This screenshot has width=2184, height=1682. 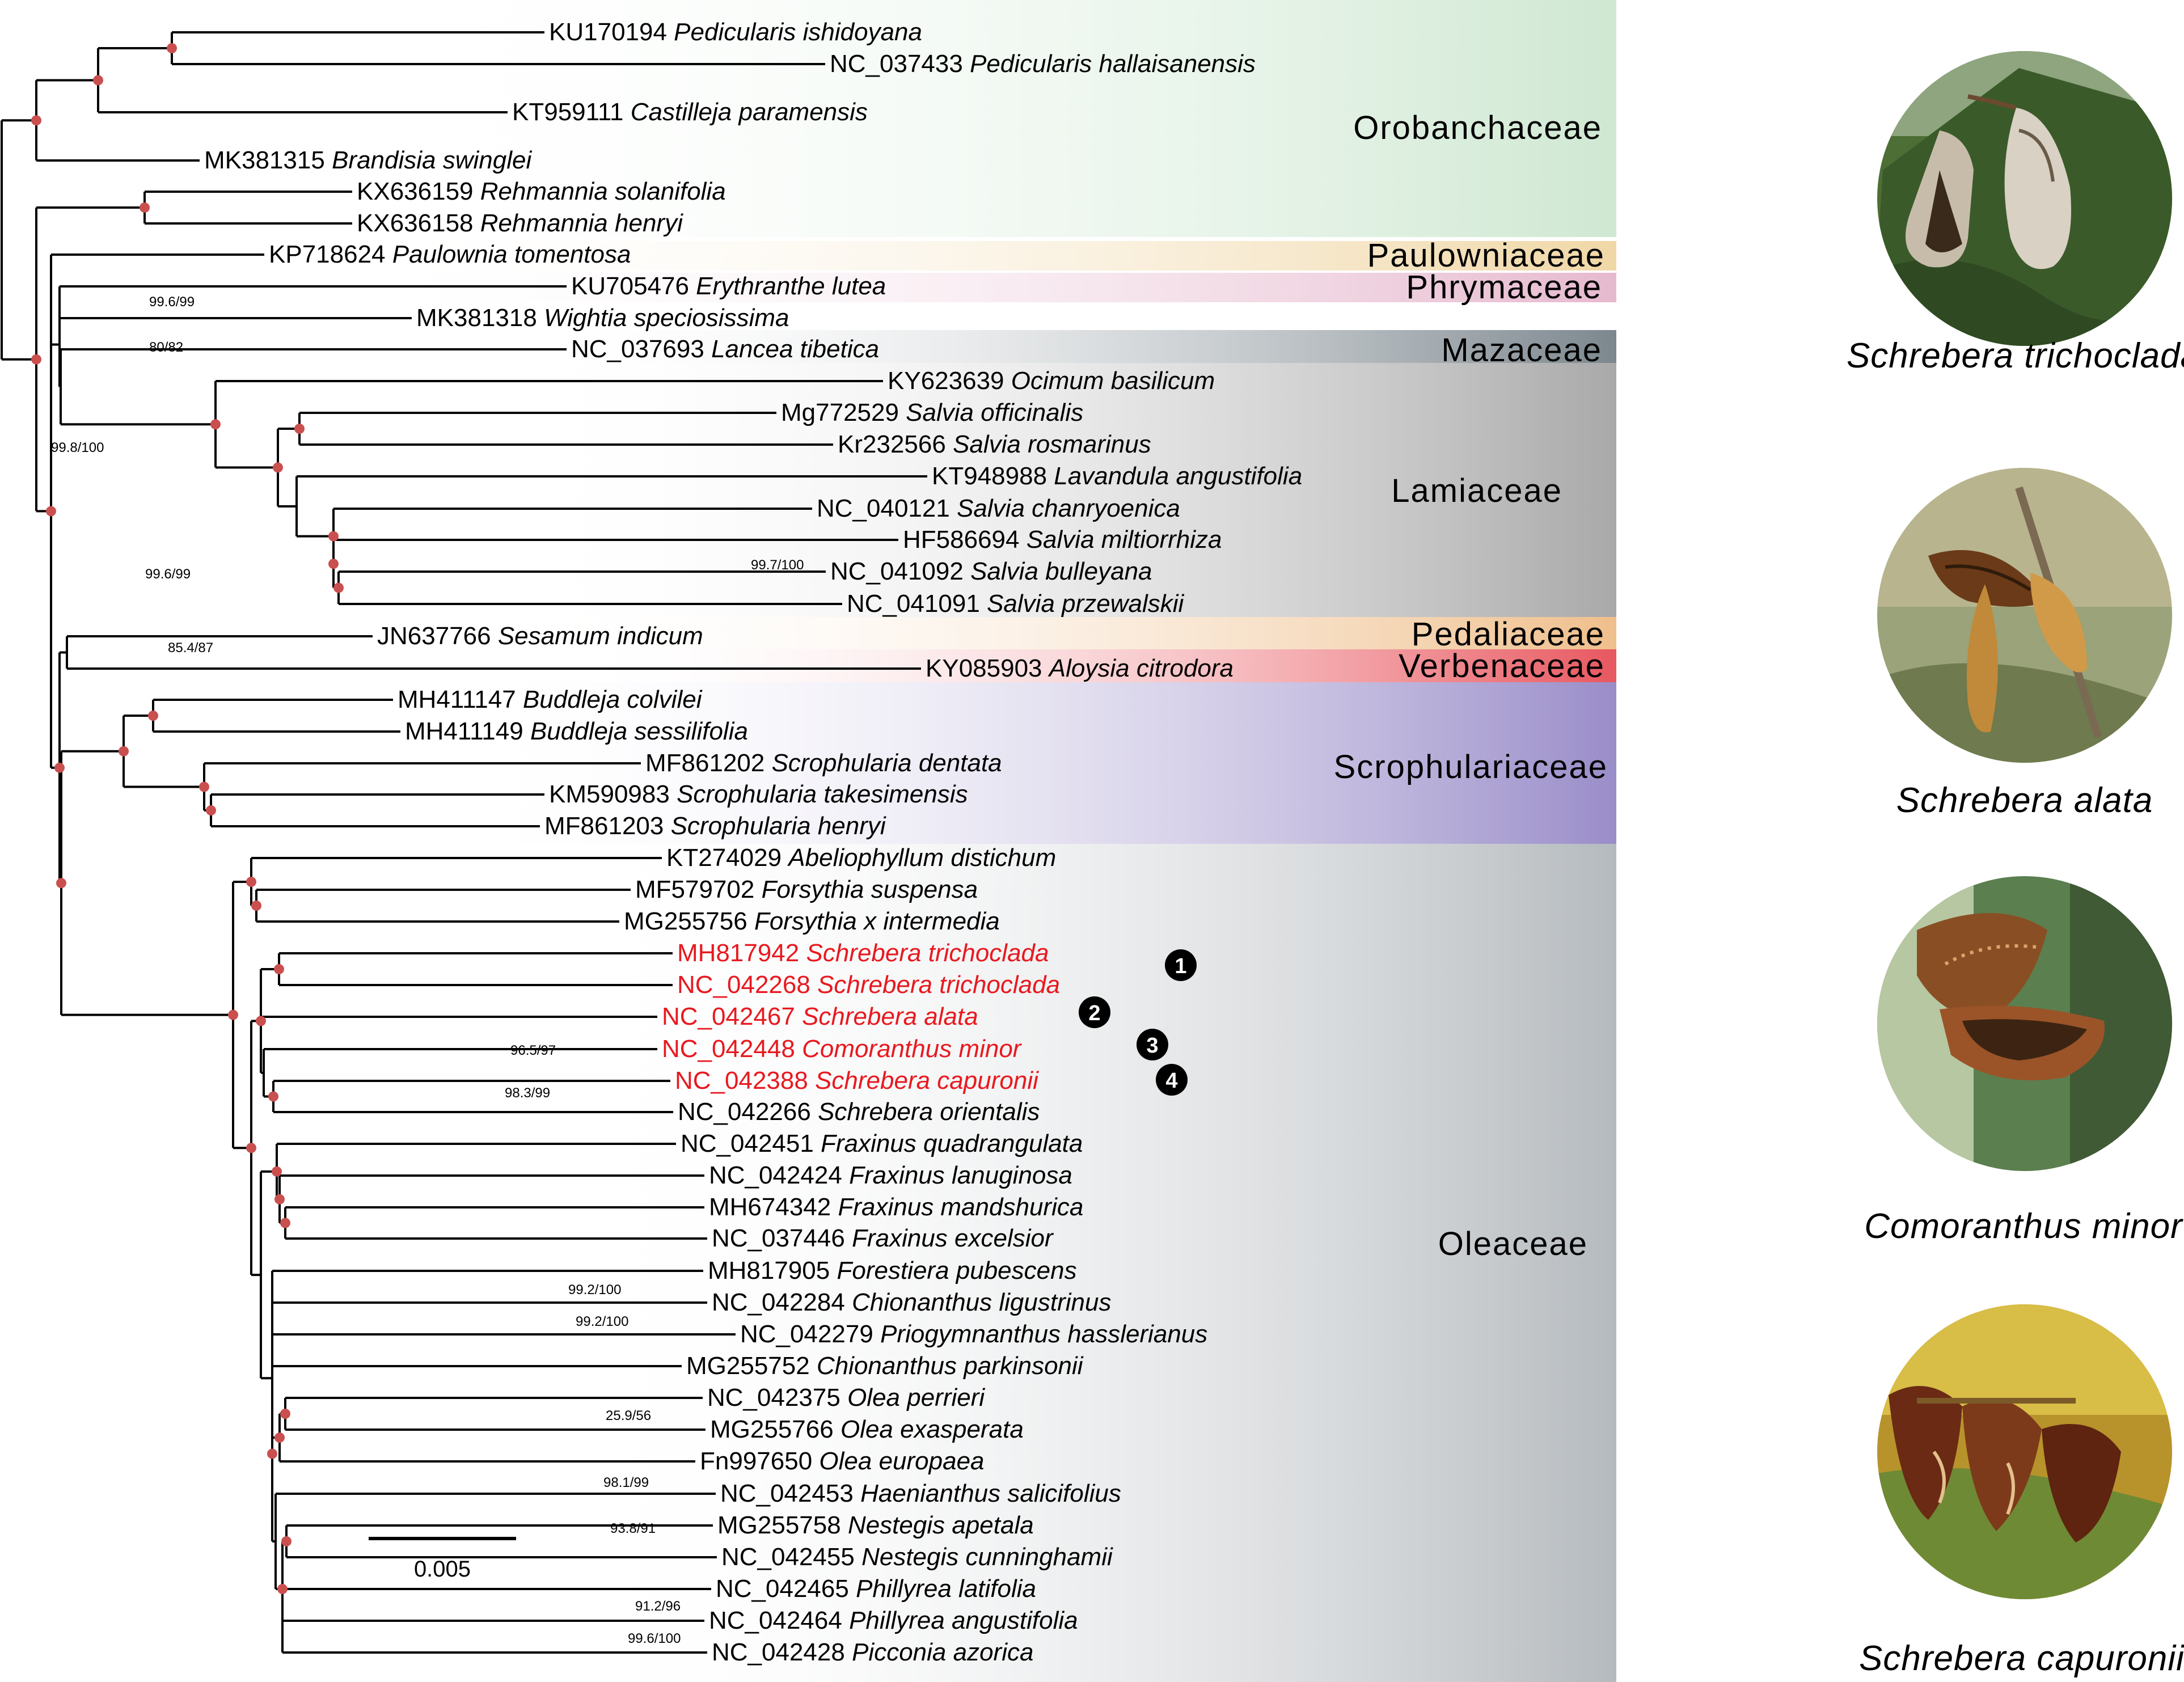 What do you see at coordinates (822, 794) in the screenshot?
I see `species-name: Scrophularia takesimensis` at bounding box center [822, 794].